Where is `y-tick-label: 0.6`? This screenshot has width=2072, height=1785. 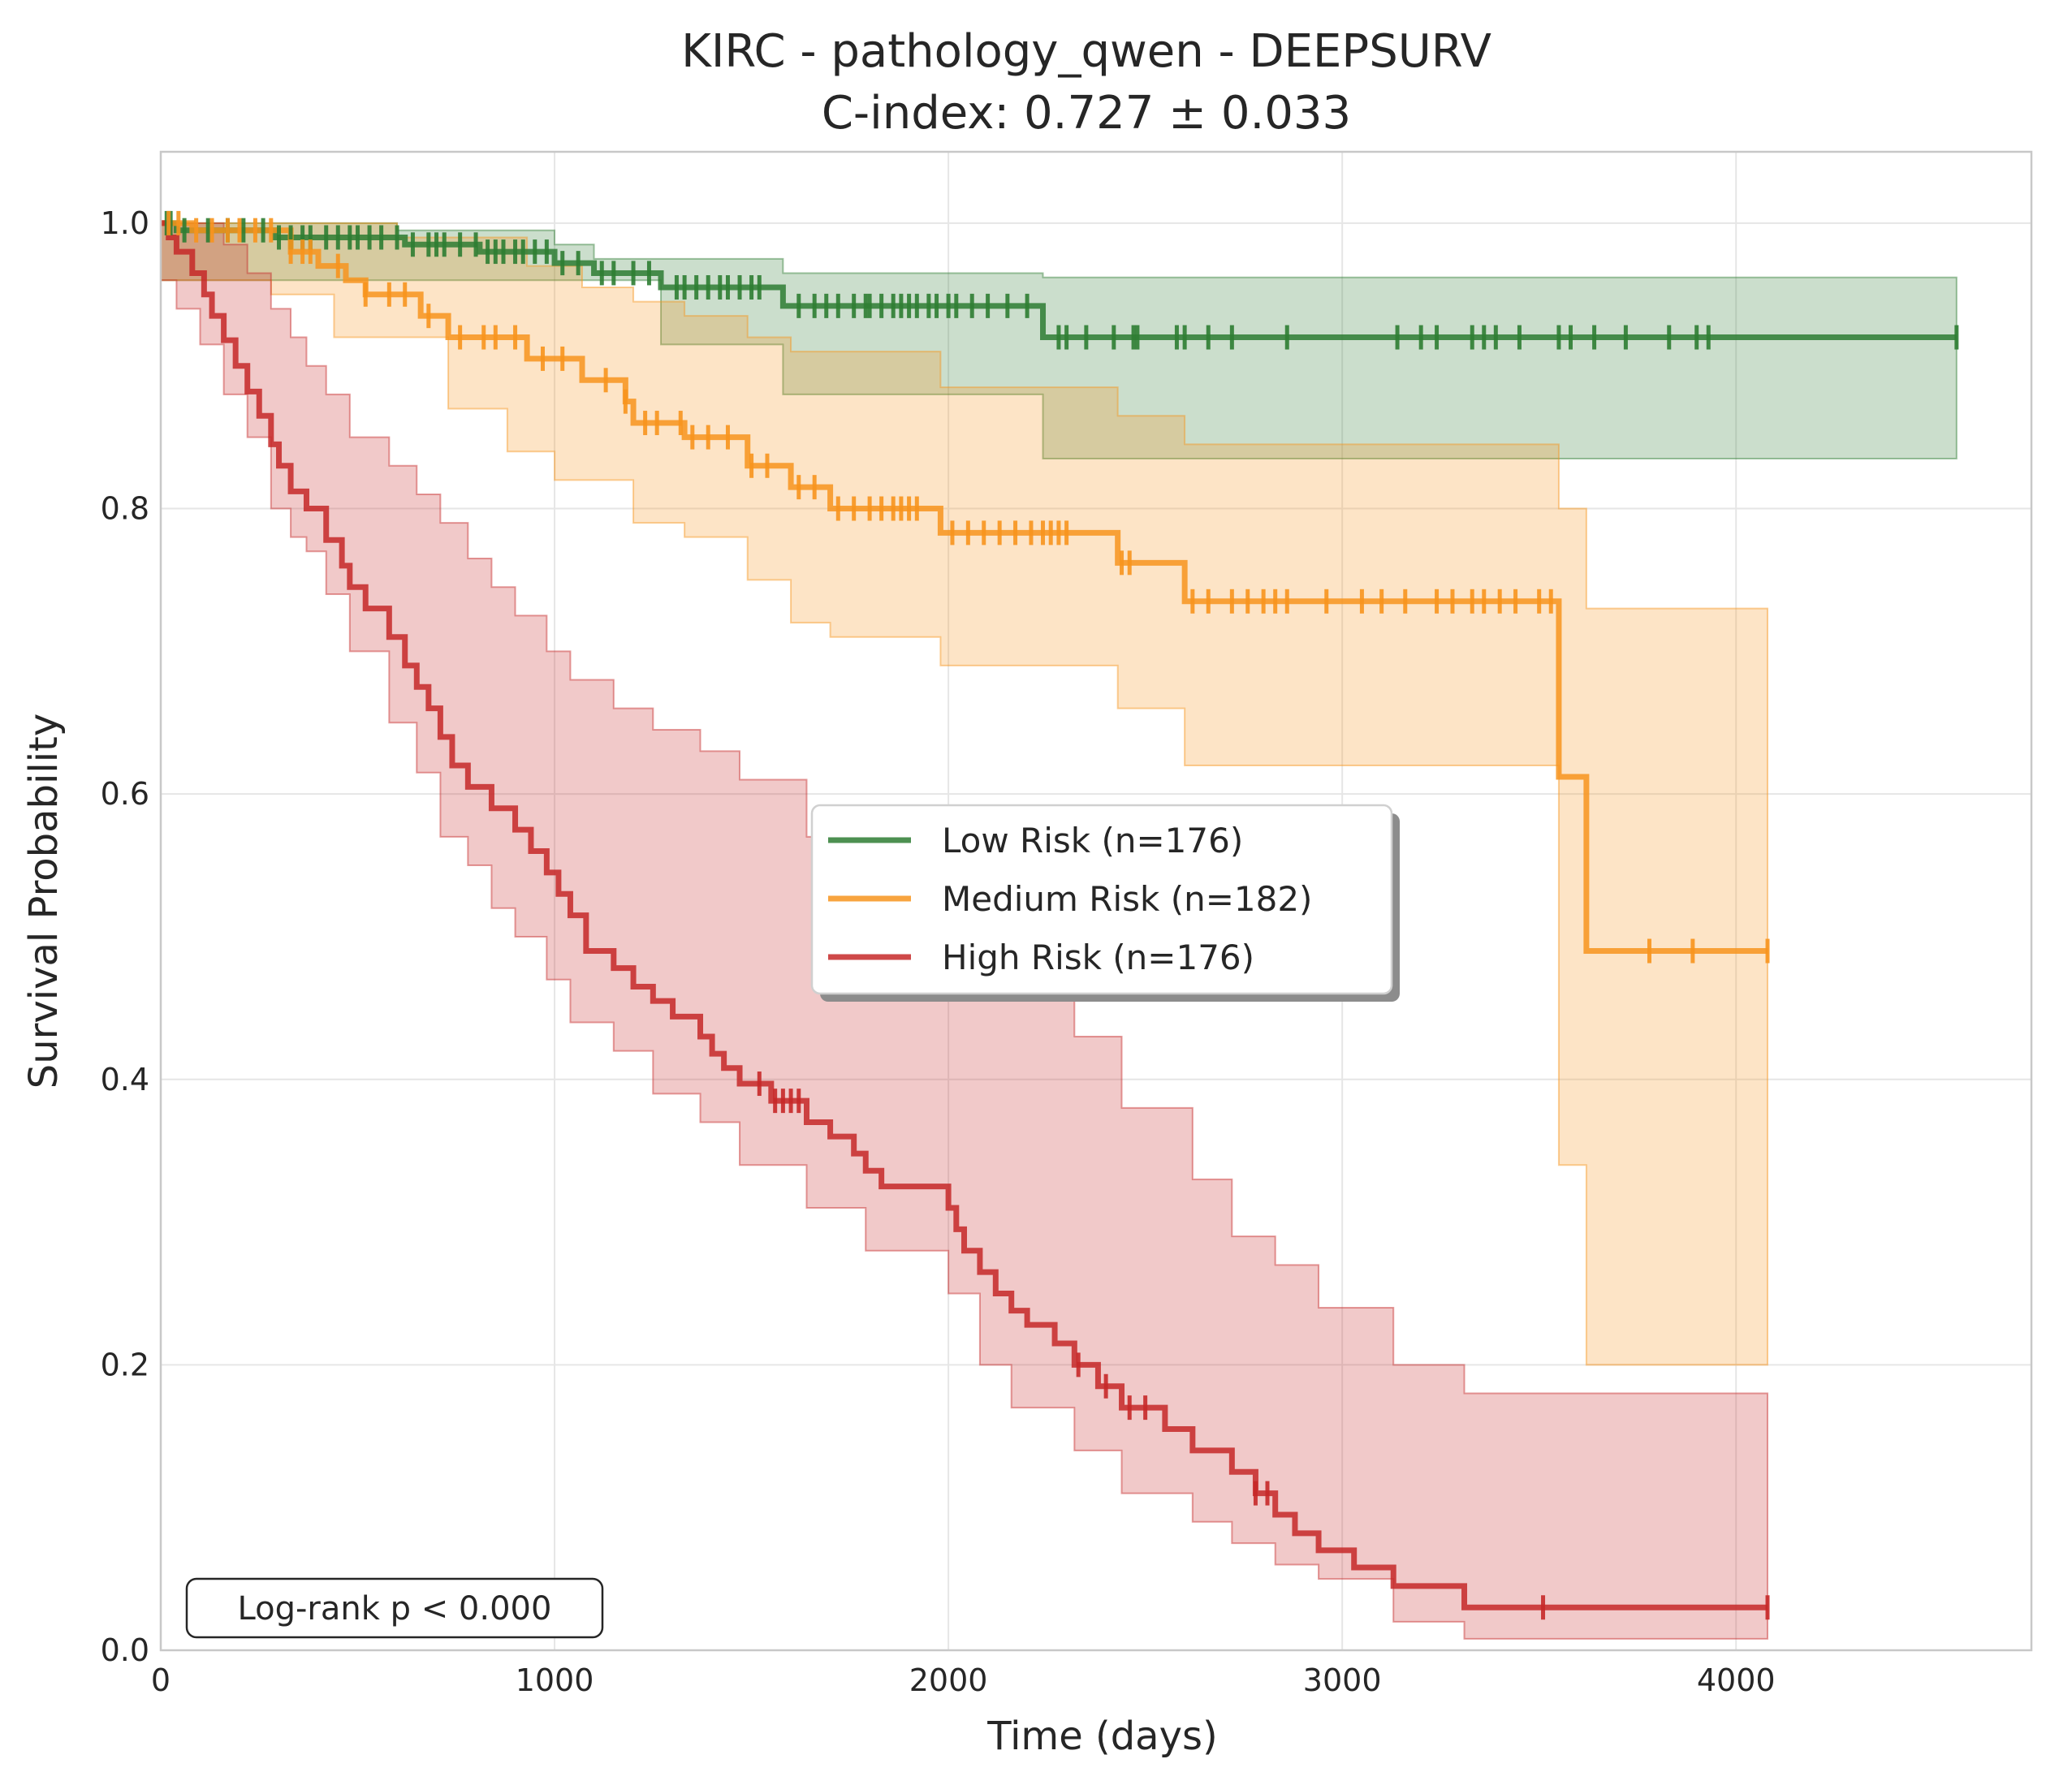
y-tick-label: 0.6 is located at coordinates (125, 794).